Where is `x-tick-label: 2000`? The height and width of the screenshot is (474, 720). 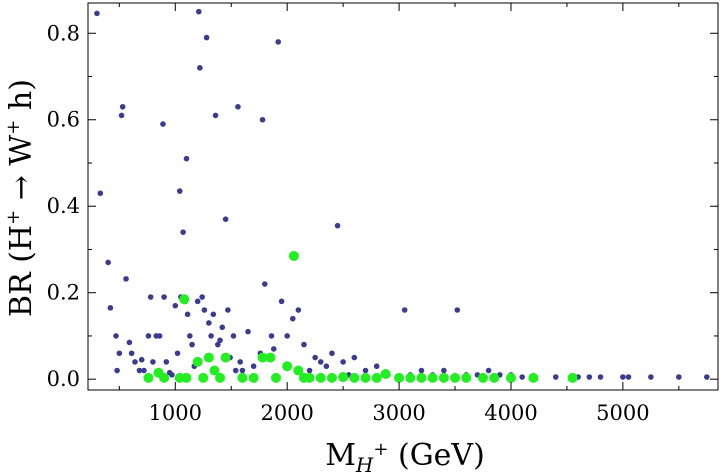 x-tick-label: 2000 is located at coordinates (286, 413).